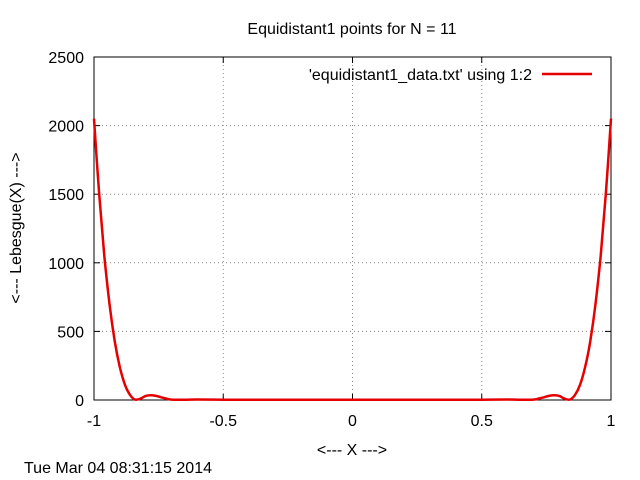 The height and width of the screenshot is (480, 640). Describe the element at coordinates (66, 195) in the screenshot. I see `y-tick-label: 1500` at that location.